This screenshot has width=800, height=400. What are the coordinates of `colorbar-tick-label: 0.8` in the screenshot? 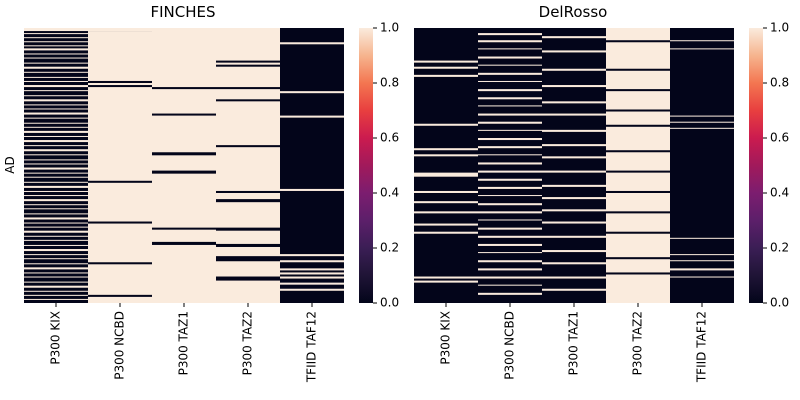 It's located at (779, 83).